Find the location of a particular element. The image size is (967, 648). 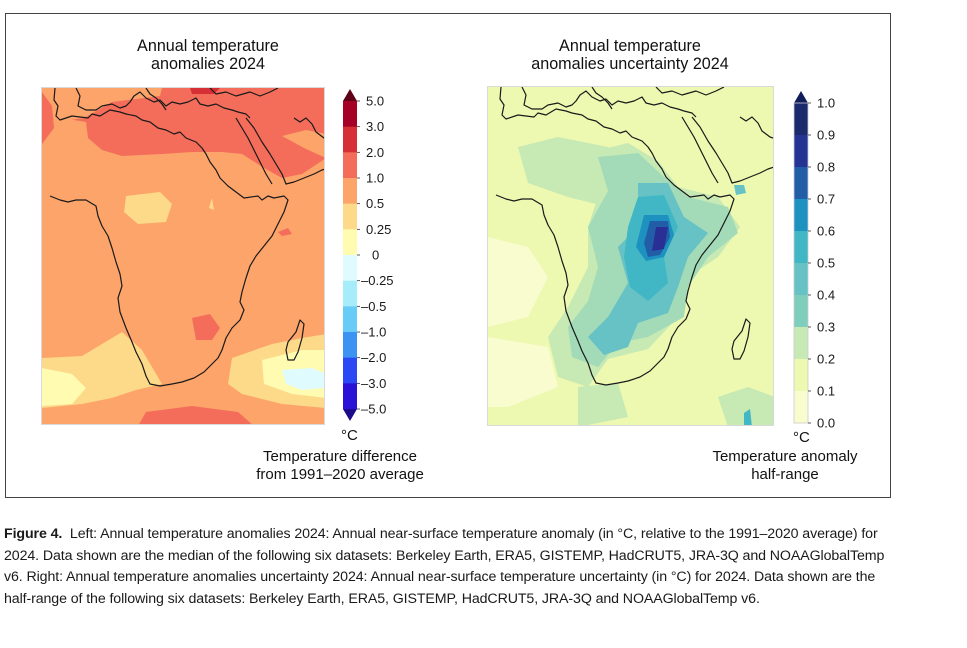

colorbar-tick-label: 0 is located at coordinates (375, 255).